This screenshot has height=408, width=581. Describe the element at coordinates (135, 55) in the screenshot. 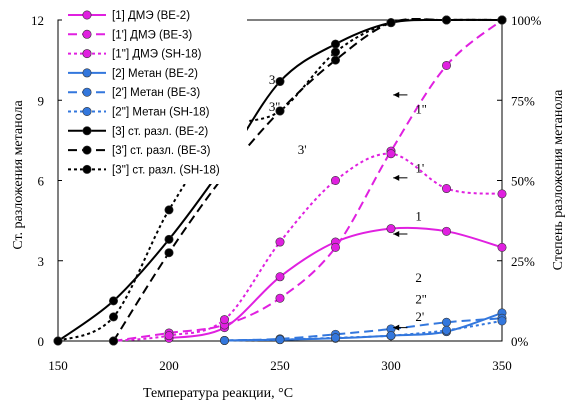

I see `legend-entry-2: [1''] ДМЭ (SH-18)` at that location.